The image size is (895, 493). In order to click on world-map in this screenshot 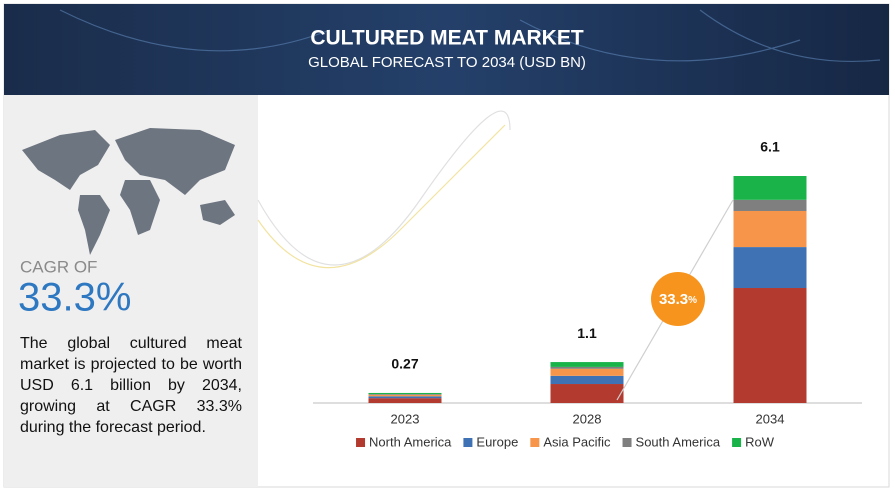, I will do `click(128, 191)`.